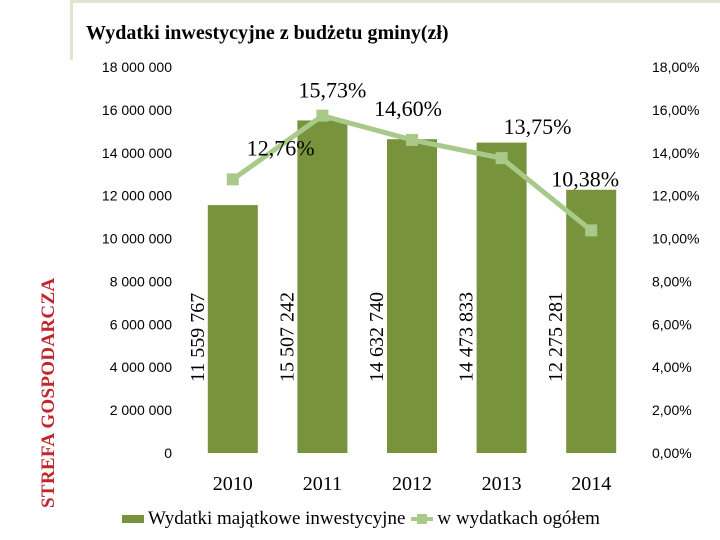  I want to click on line-point-label: 10,38%, so click(585, 178).